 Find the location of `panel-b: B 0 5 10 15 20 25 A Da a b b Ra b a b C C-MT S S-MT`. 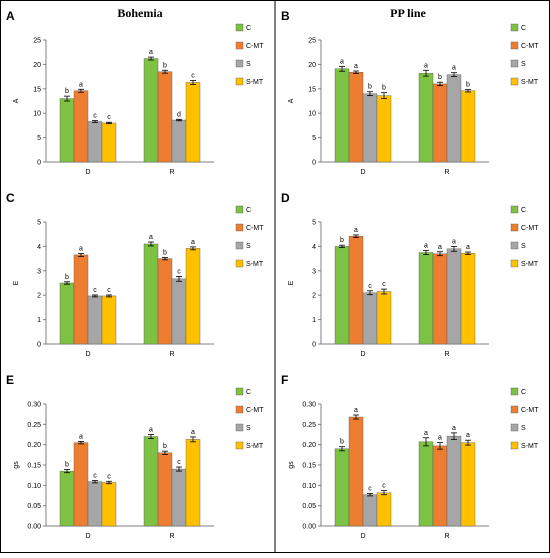

panel-b: B 0 5 10 15 20 25 A Da a b b Ra b a b C C-MT S S-MT is located at coordinates (410, 92).